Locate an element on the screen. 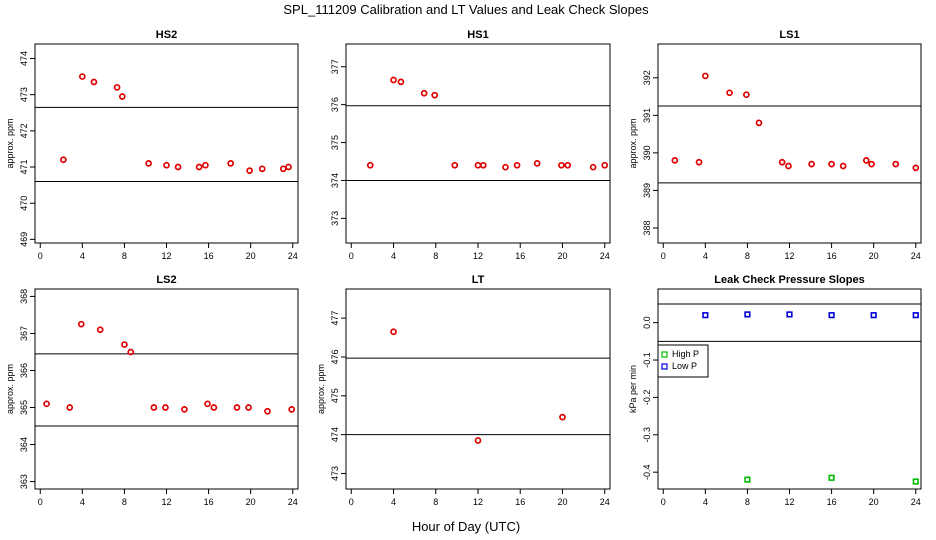 This screenshot has width=936, height=540. y-tick-label: -0.1 is located at coordinates (647, 360).